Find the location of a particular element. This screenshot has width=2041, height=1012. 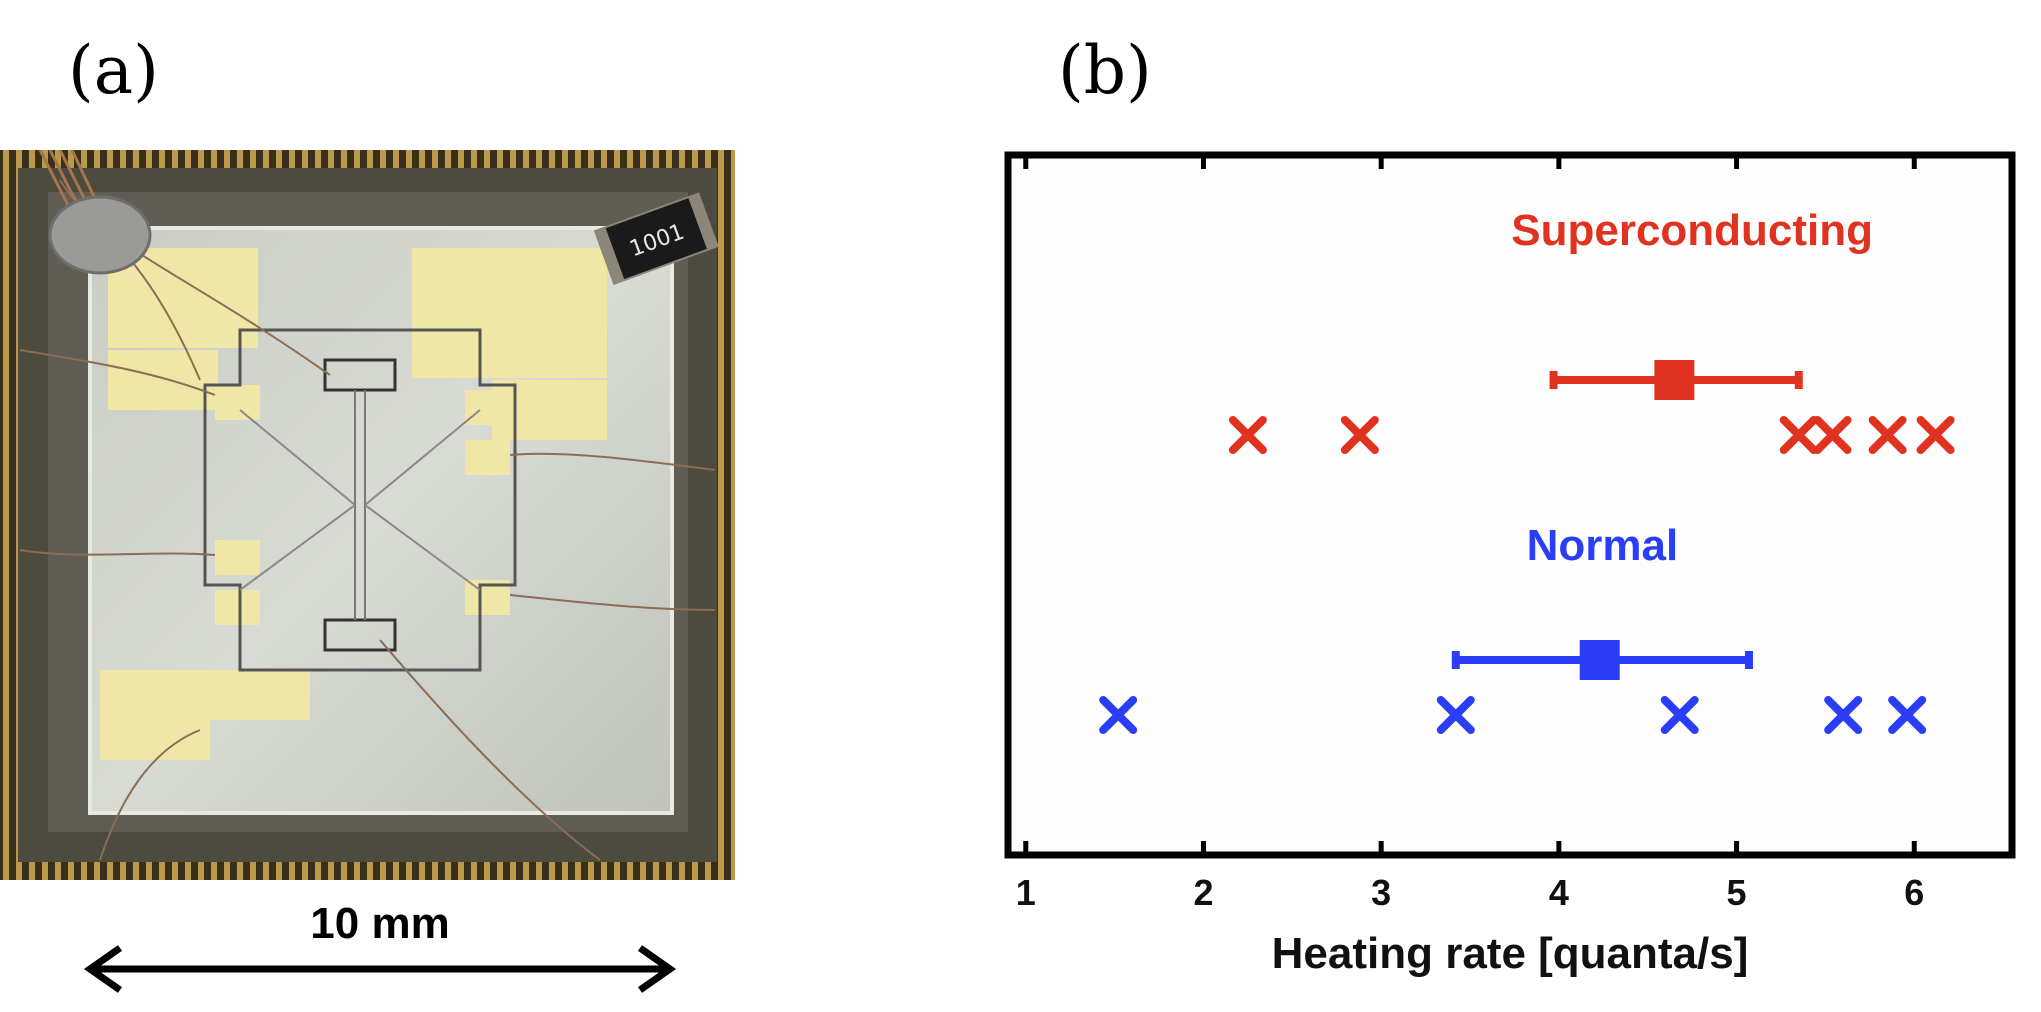

smd-resistor: 1001 is located at coordinates (656, 239).